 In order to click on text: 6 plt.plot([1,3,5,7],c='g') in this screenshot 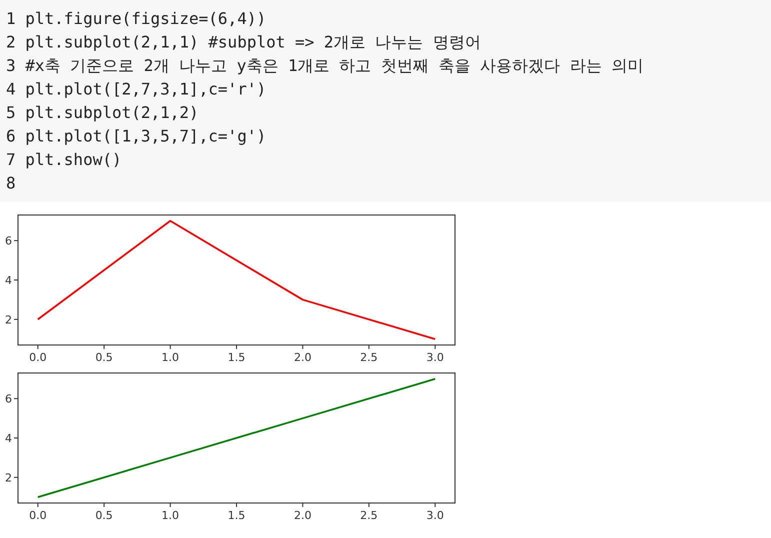, I will do `click(136, 136)`.